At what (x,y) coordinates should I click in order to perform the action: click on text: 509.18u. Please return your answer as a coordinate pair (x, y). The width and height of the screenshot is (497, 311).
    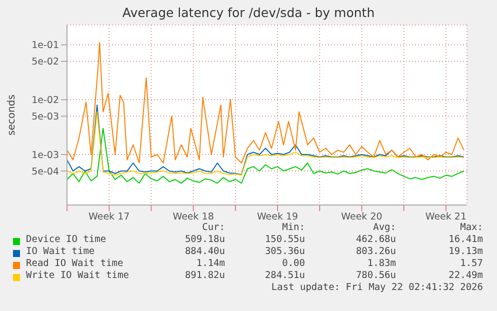
    Looking at the image, I should click on (204, 239).